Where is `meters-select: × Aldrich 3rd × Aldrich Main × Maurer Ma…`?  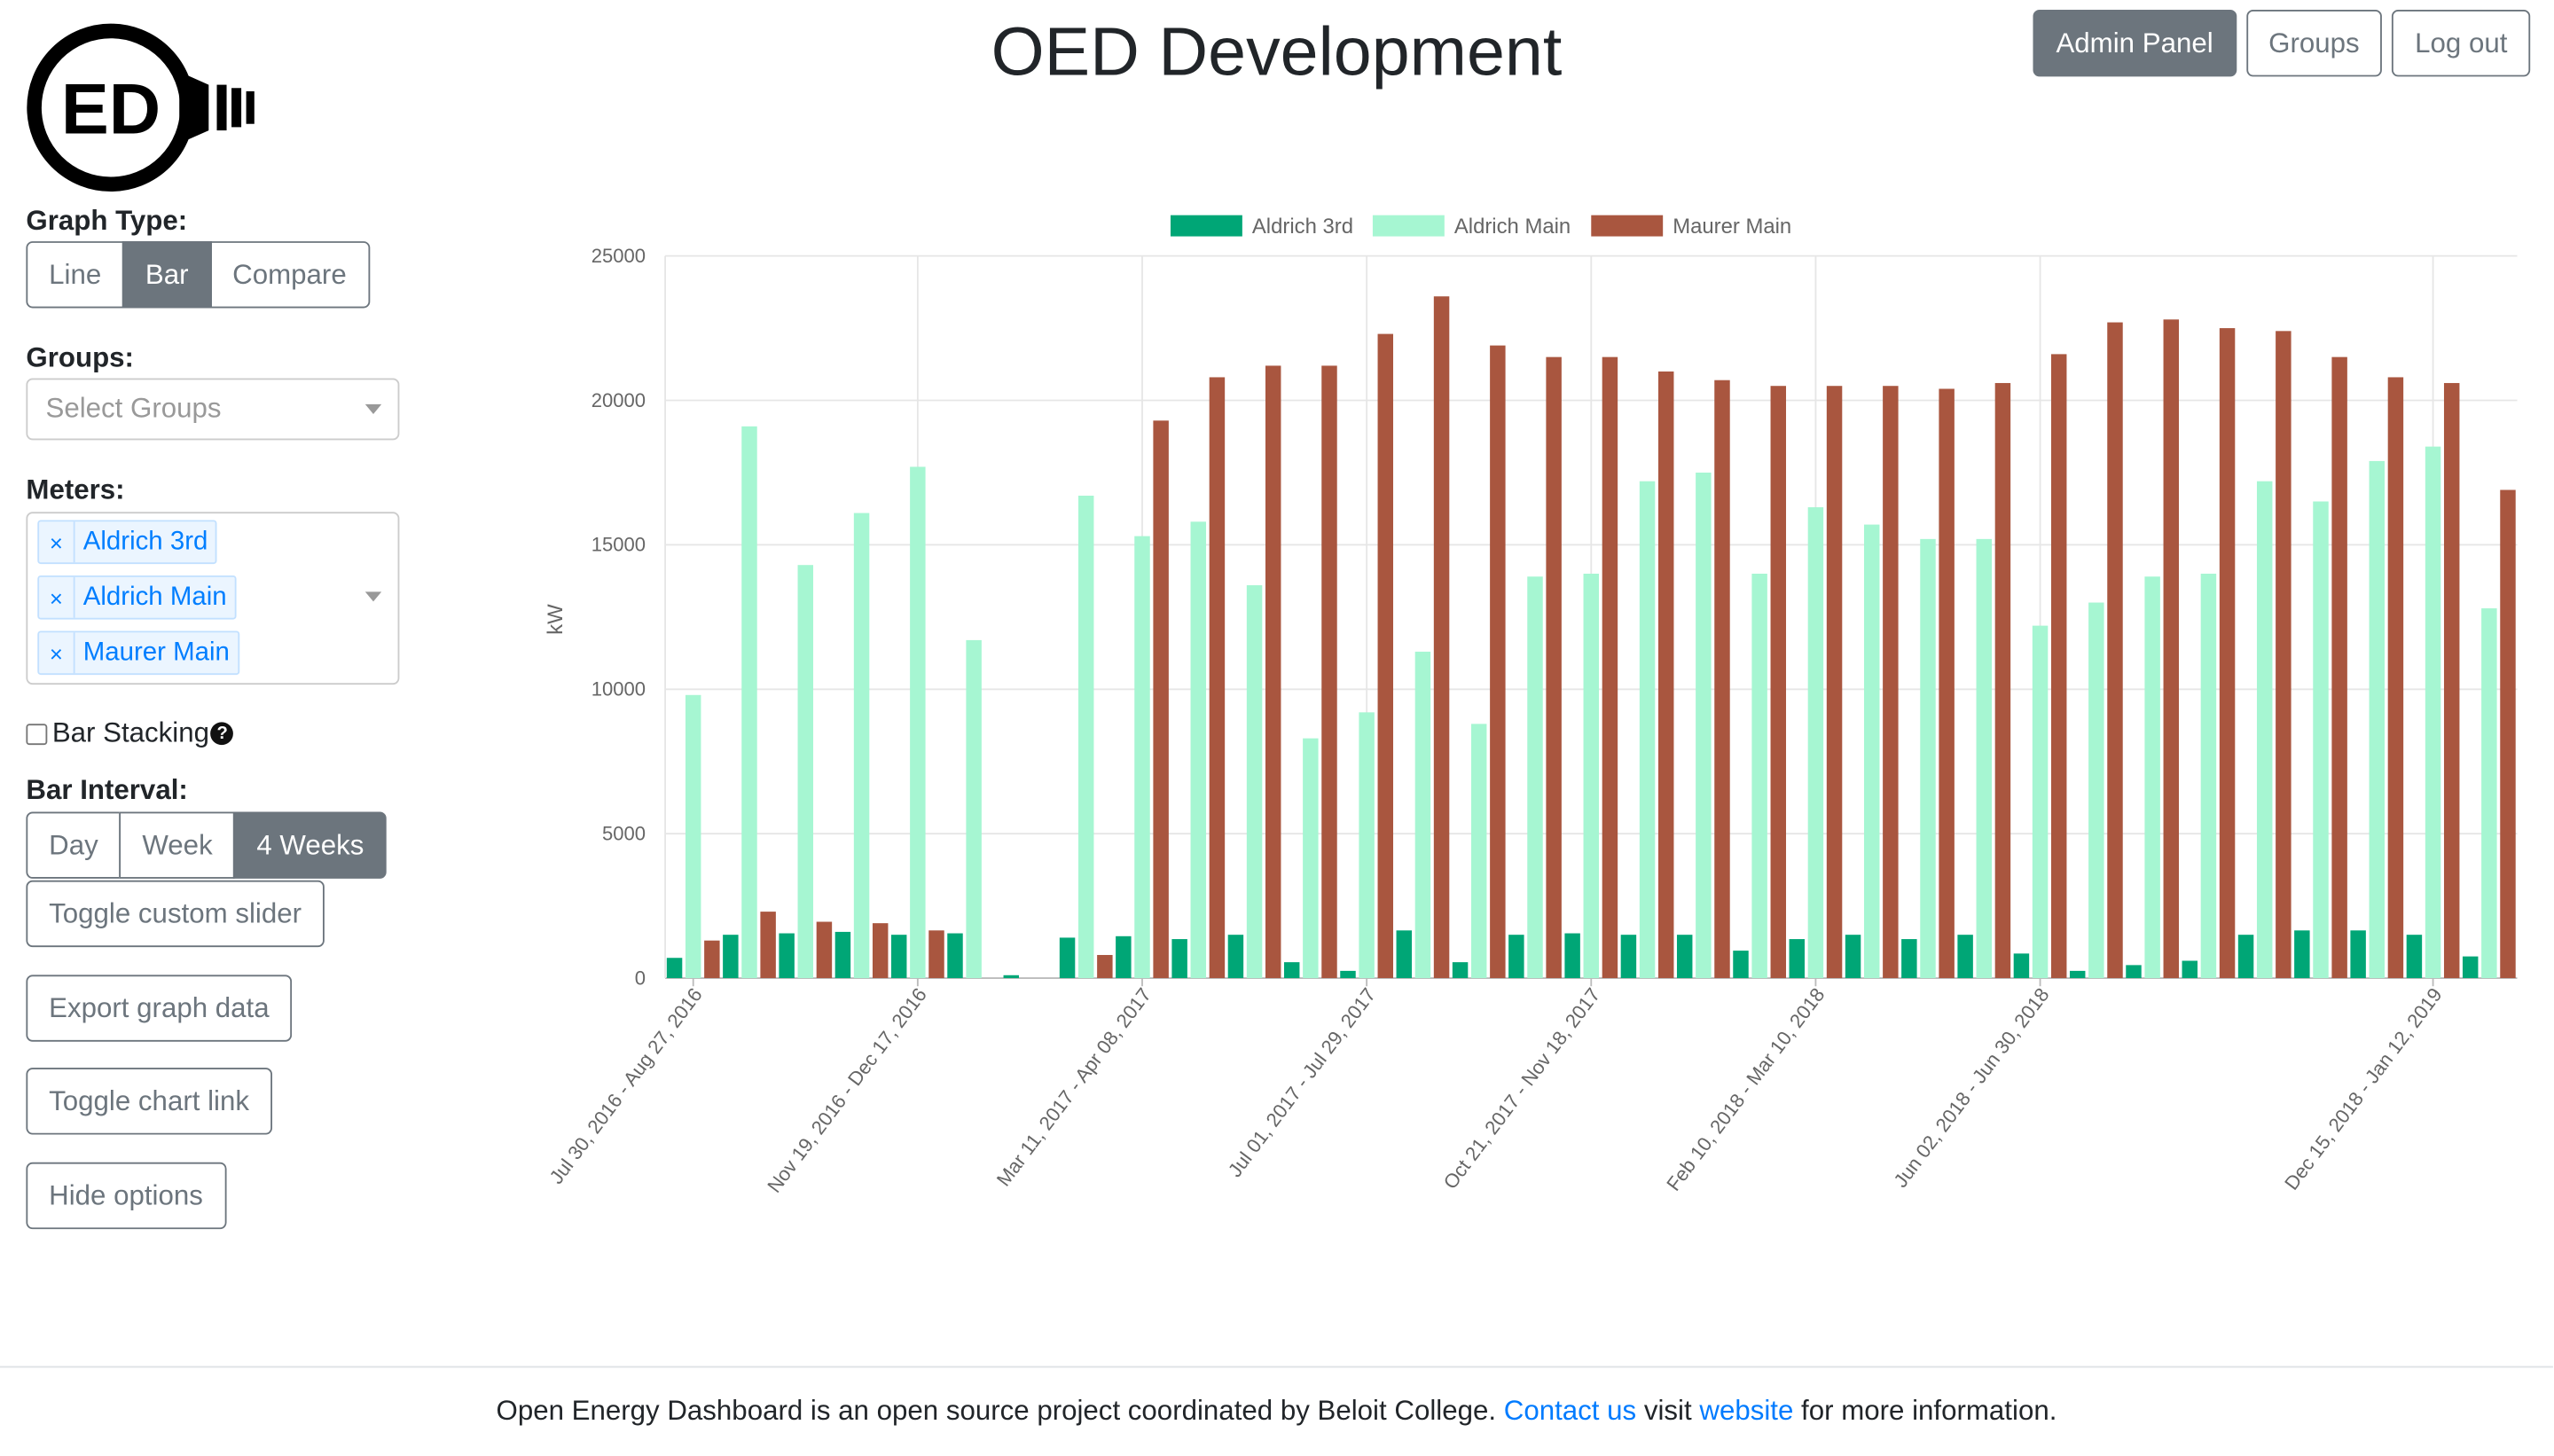 meters-select: × Aldrich 3rd × Aldrich Main × Maurer Ma… is located at coordinates (213, 598).